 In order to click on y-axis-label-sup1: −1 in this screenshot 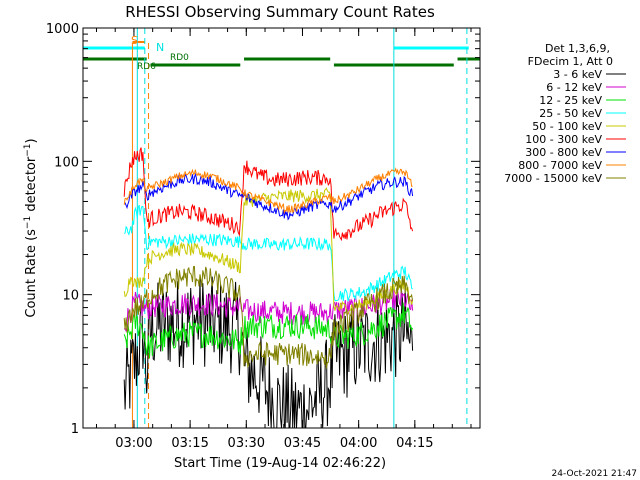, I will do `click(28, 222)`.